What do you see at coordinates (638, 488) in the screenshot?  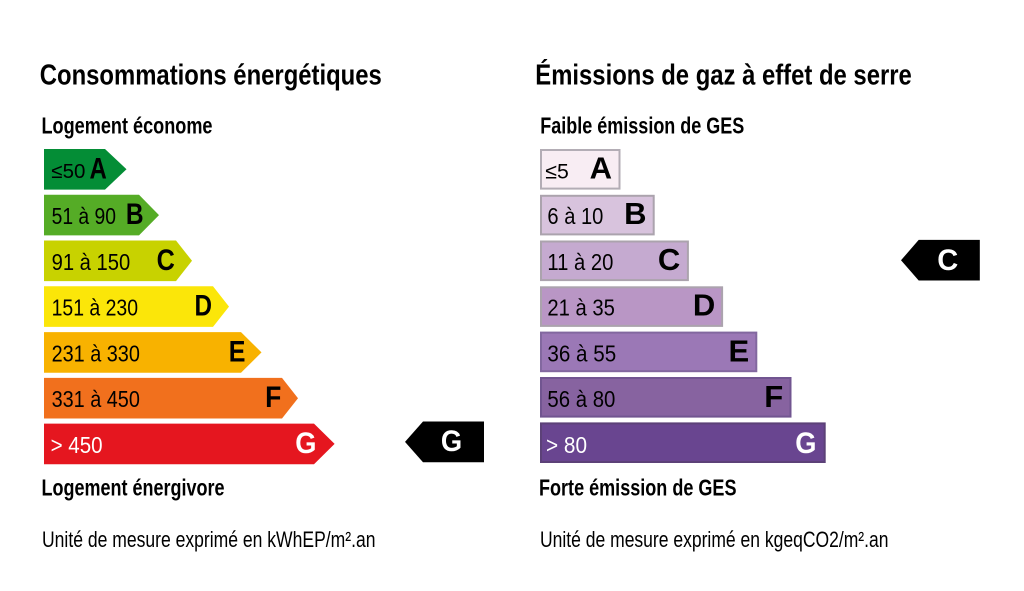 I see `svg-text: Forte émission de GES` at bounding box center [638, 488].